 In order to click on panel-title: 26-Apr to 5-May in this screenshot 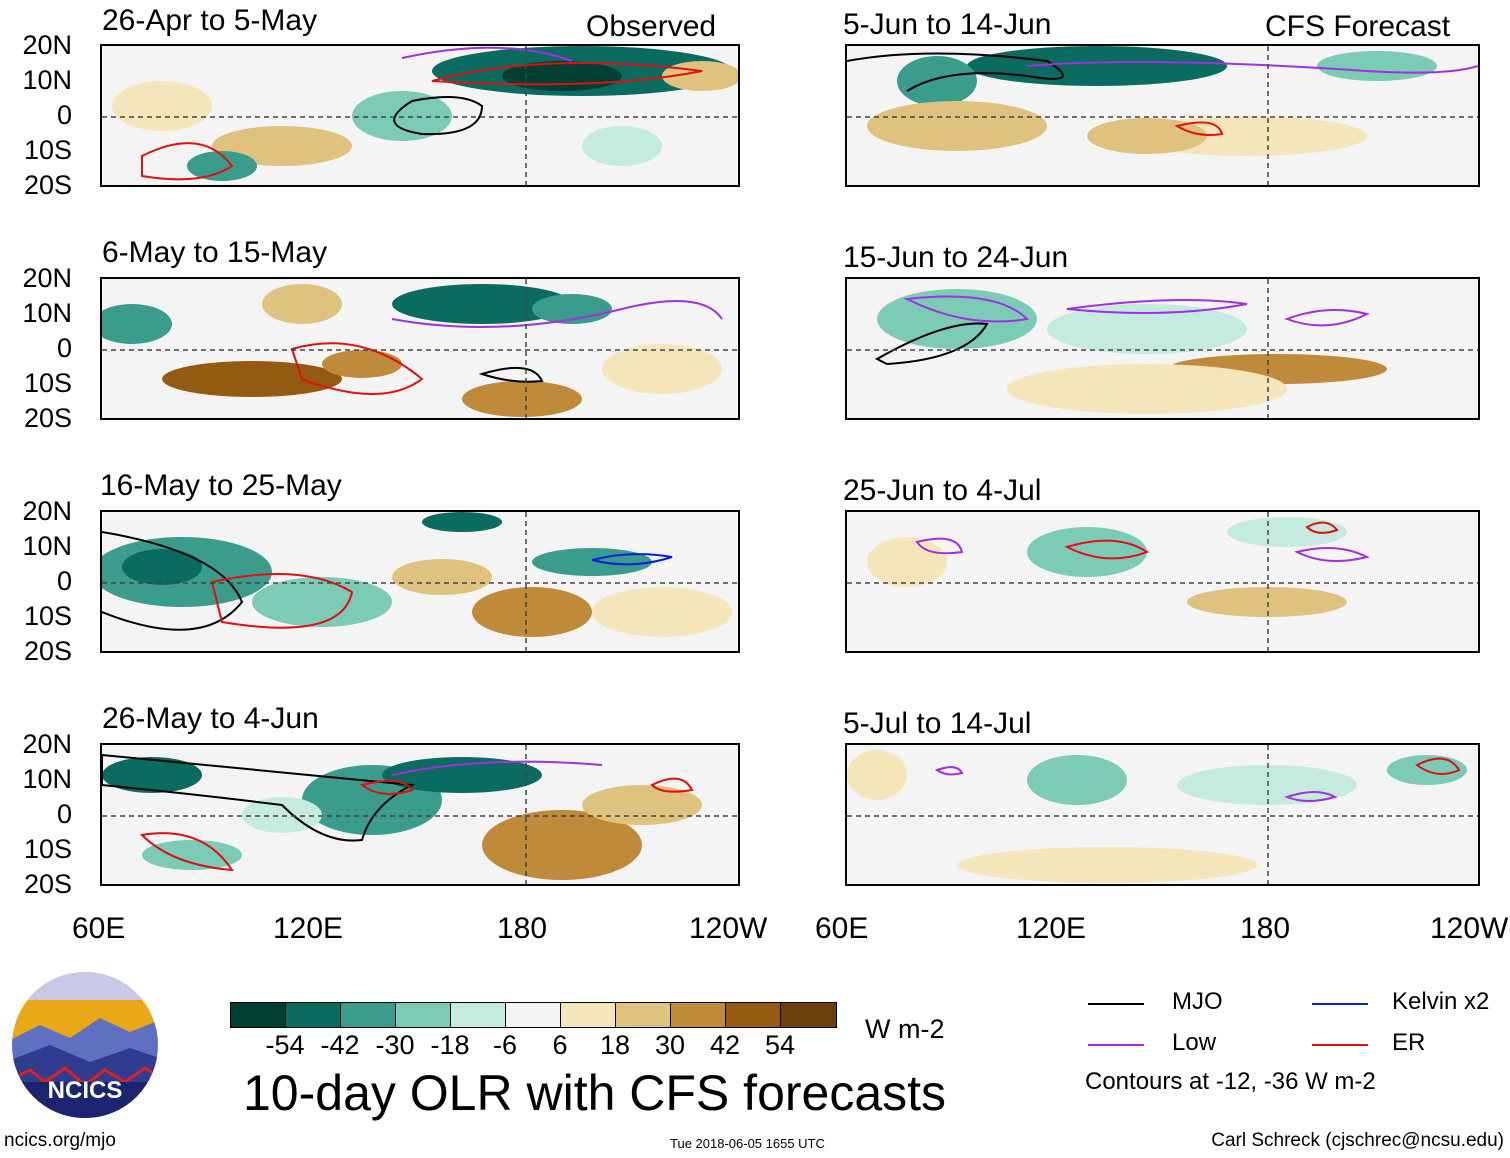, I will do `click(210, 20)`.